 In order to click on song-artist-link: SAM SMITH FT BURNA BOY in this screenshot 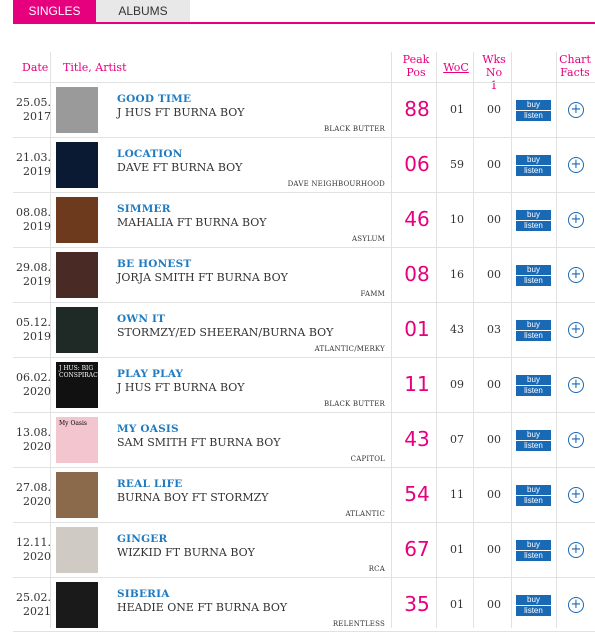, I will do `click(199, 442)`.